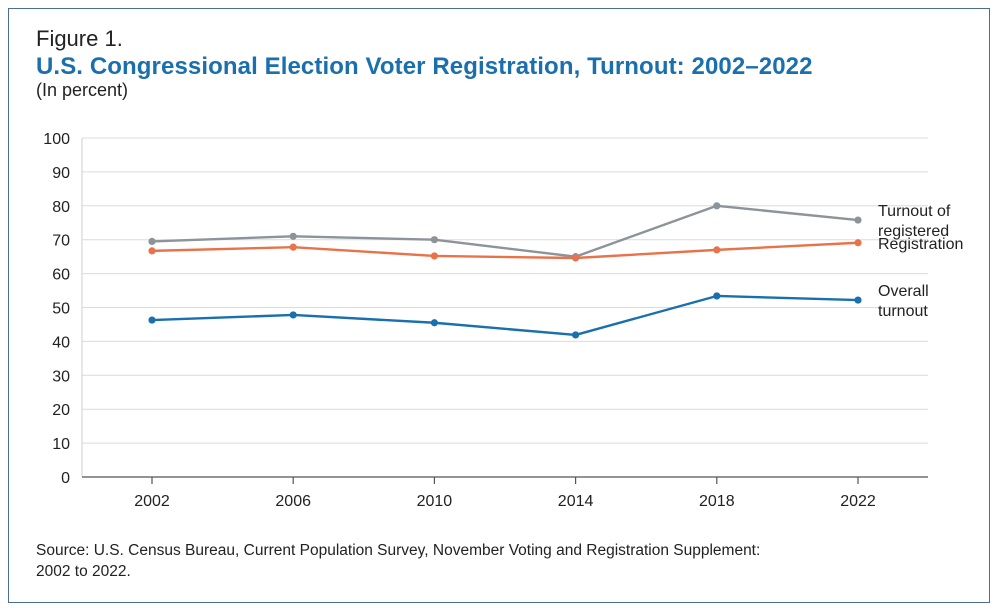  I want to click on y-tick-label: 70, so click(61, 241).